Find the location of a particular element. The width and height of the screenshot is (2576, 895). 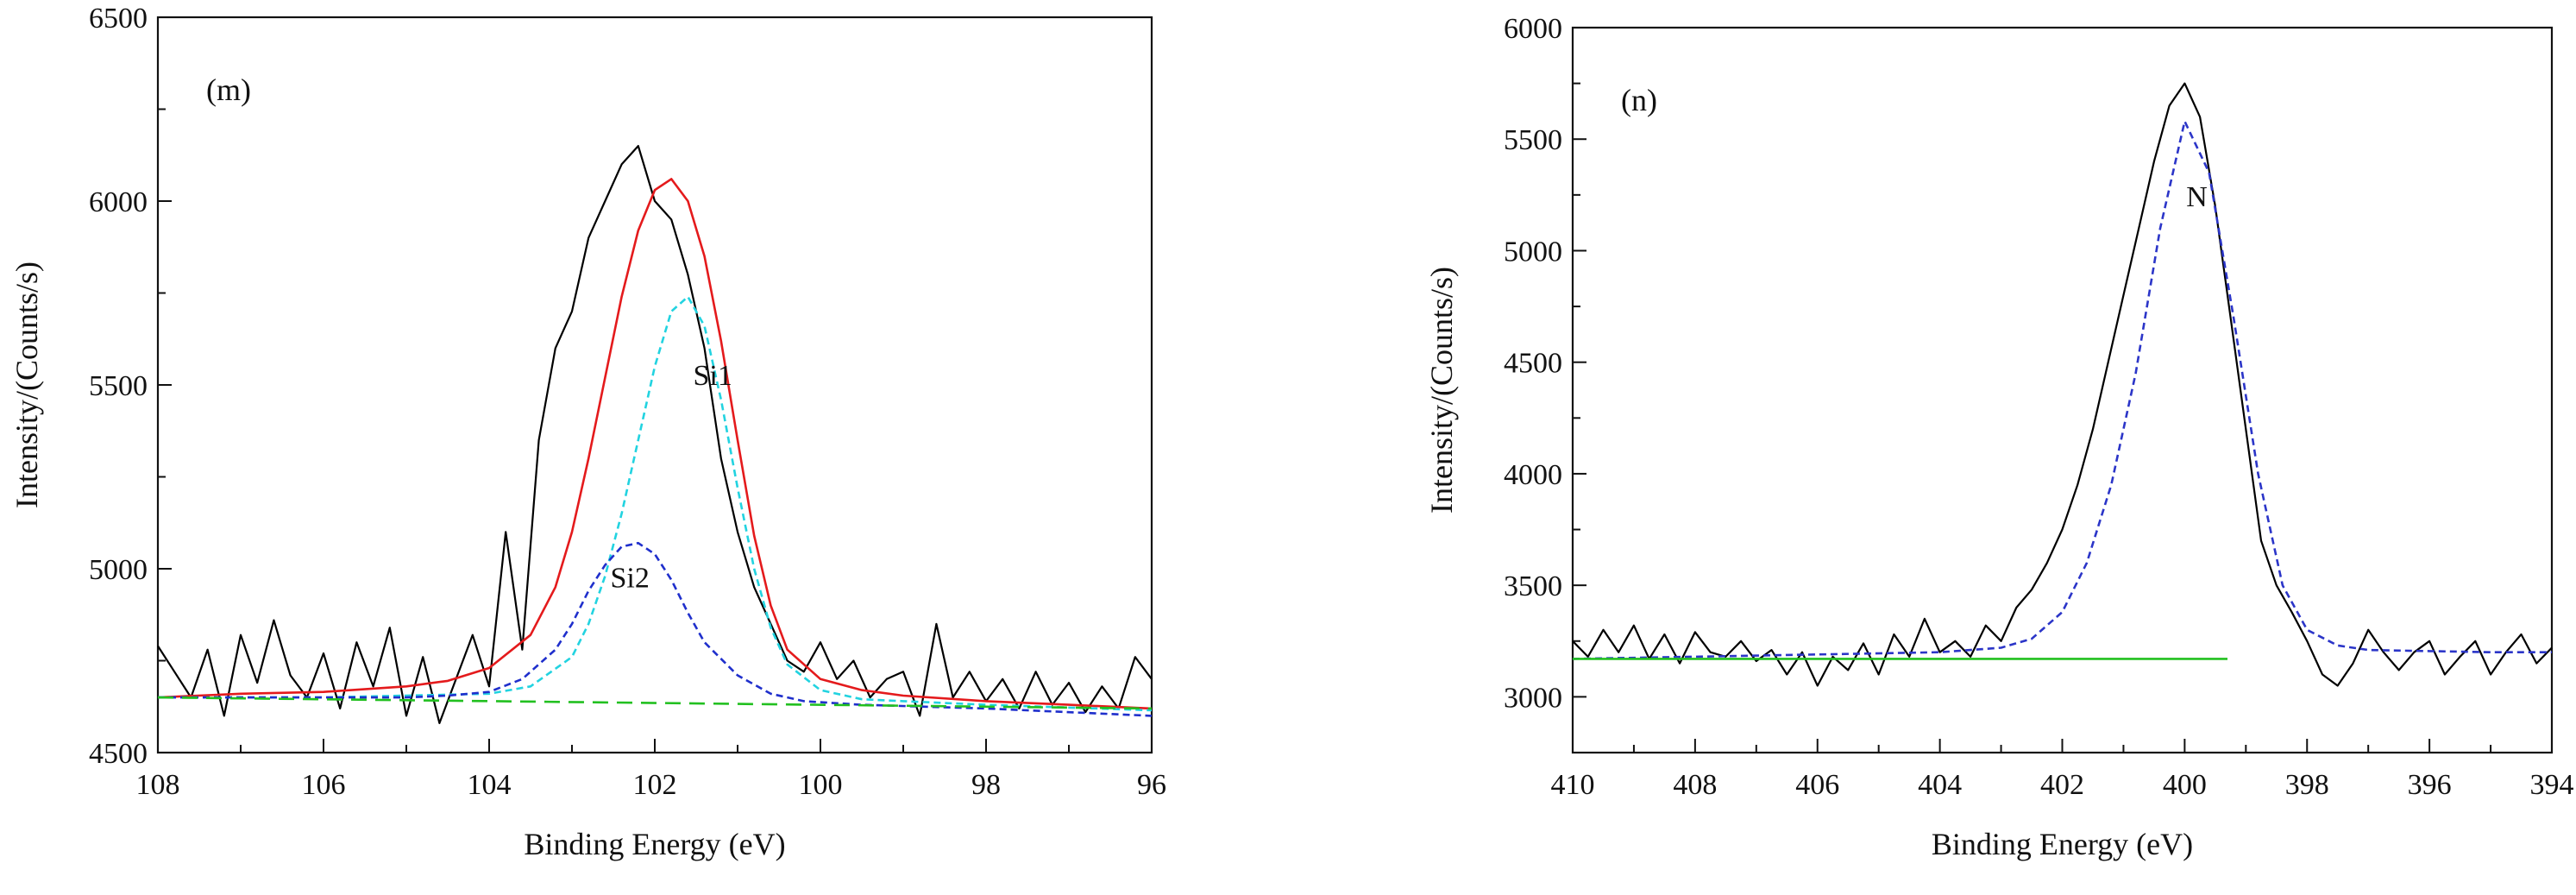

x-tick-label: 396 is located at coordinates (2430, 785).